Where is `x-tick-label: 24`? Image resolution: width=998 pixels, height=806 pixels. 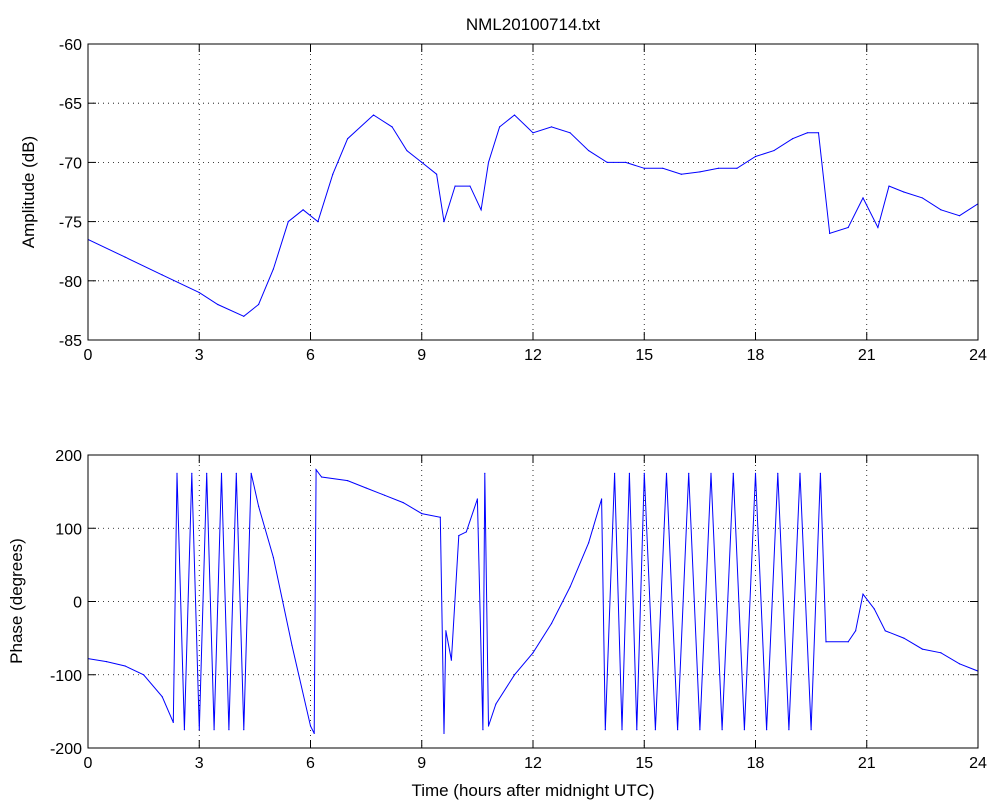
x-tick-label: 24 is located at coordinates (978, 763).